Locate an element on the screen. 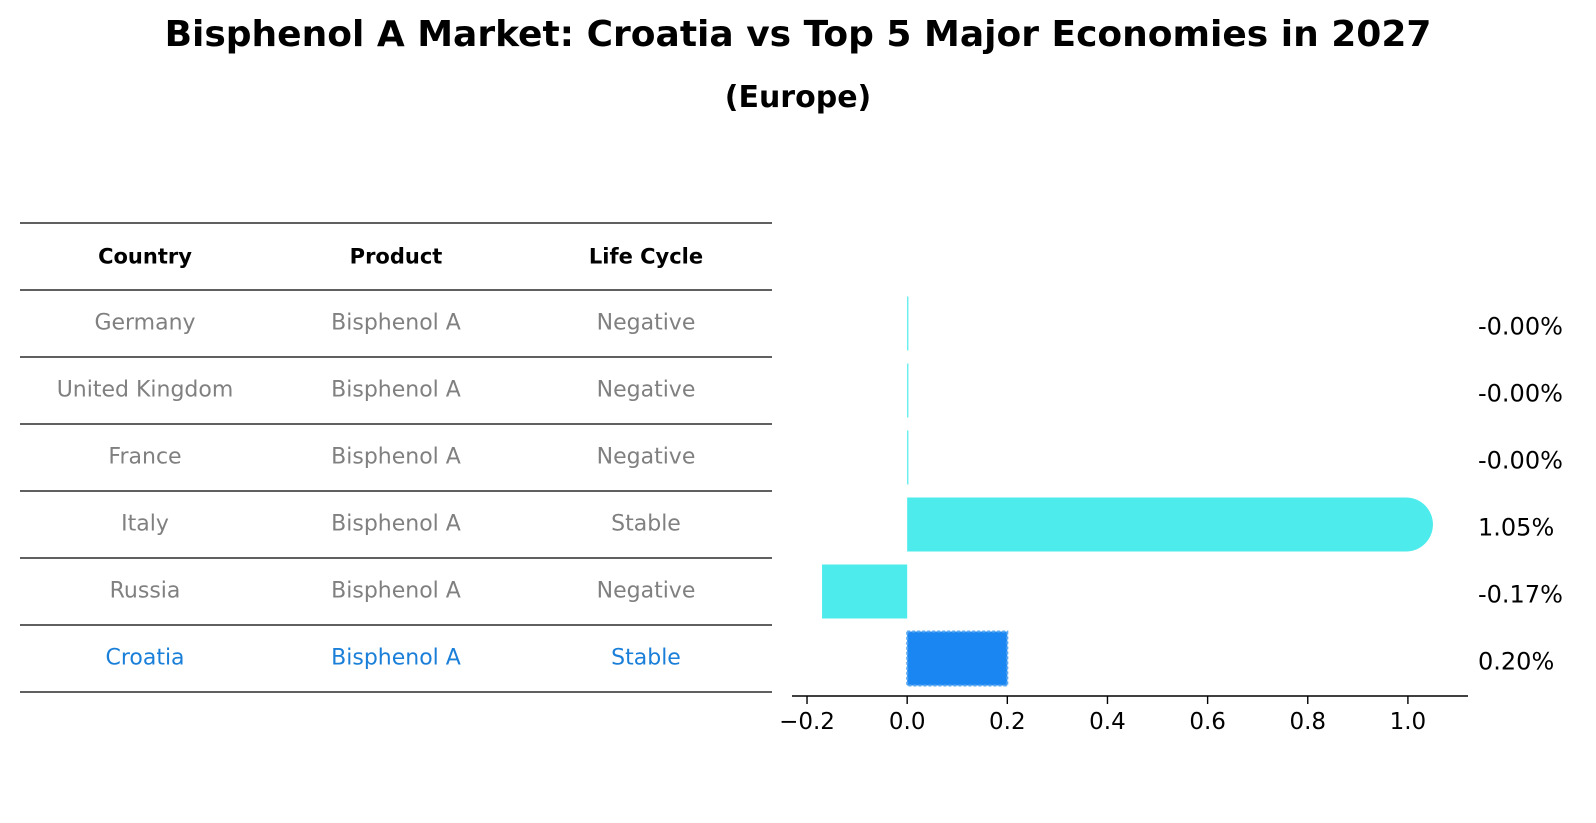 This screenshot has width=1596, height=823. bar-value-label: 0.20% is located at coordinates (1516, 662).